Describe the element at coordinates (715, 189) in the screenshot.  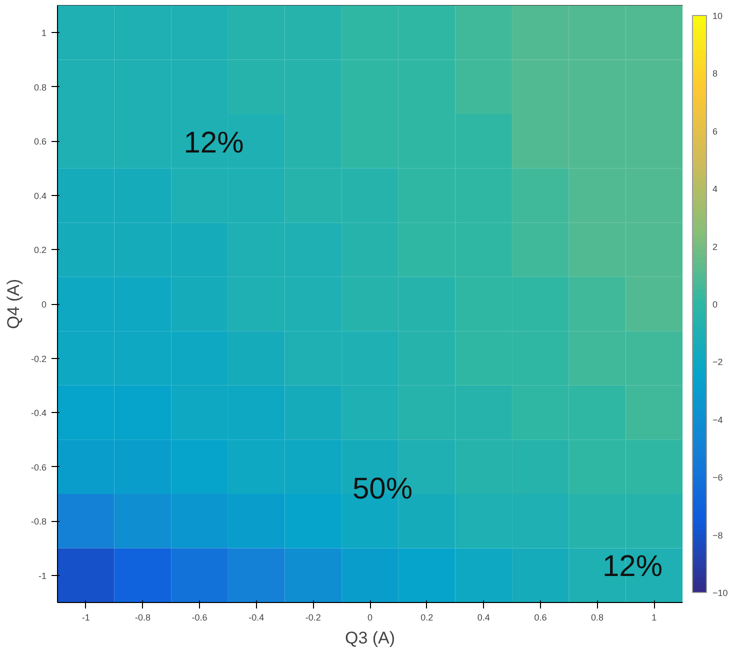
I see `color-bar-label: 4` at that location.